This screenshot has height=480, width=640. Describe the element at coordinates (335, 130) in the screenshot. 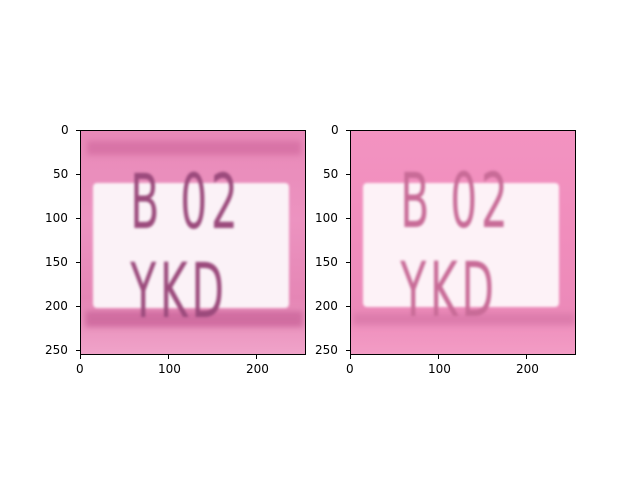

I see `right-y-tick-label: 0` at that location.